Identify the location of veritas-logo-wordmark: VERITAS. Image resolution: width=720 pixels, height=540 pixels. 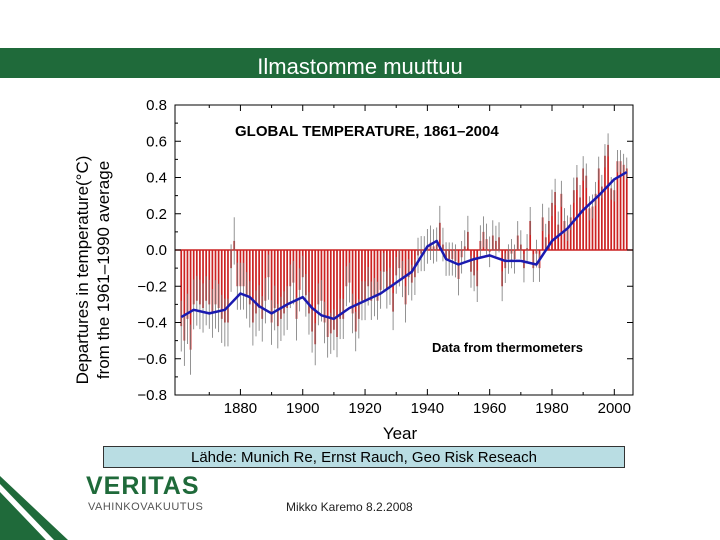
(143, 486).